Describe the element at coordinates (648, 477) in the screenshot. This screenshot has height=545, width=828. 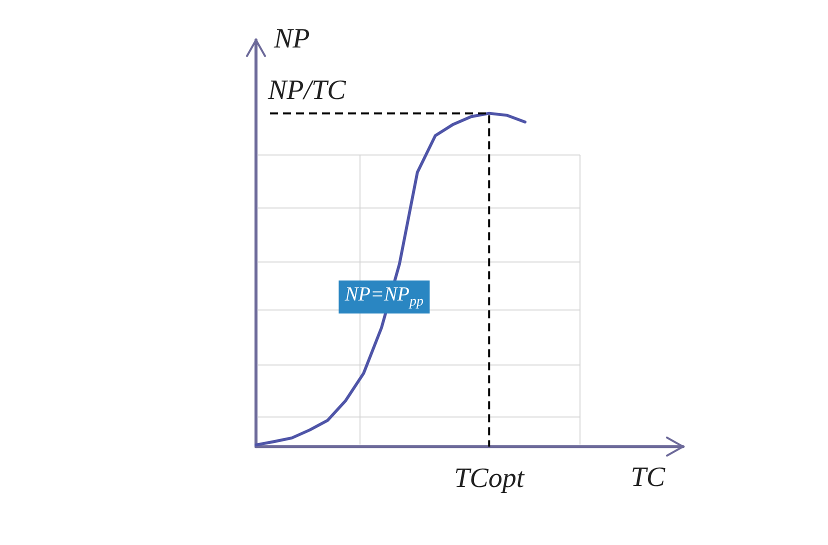
I see `x-axis-title: TC` at that location.